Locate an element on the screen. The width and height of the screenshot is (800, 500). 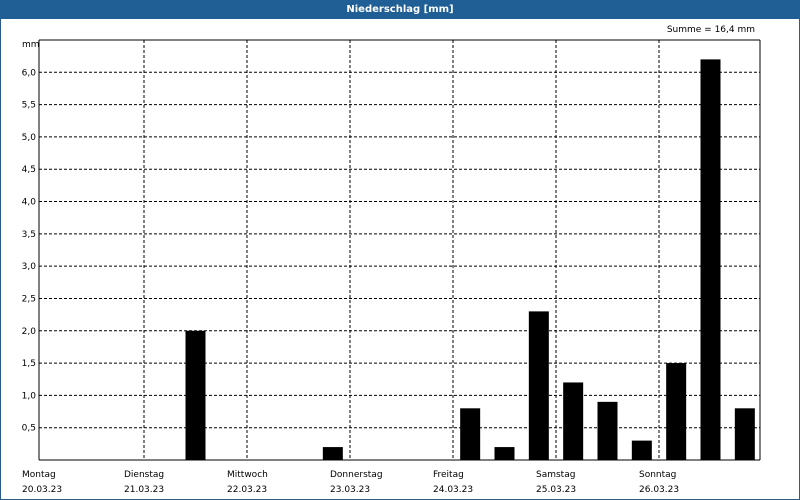
y-tick-label: 1,5 is located at coordinates (29, 364).